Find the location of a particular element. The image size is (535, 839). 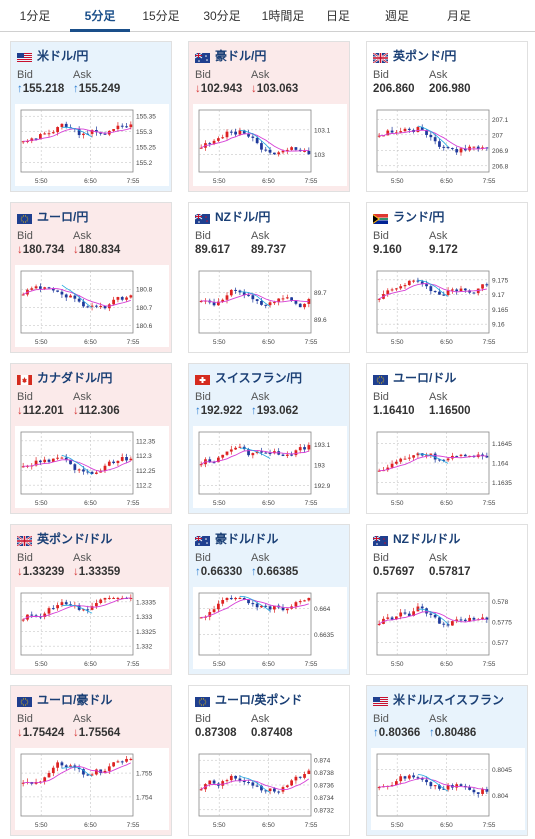

currency-pair-name: スイスフラン/円 is located at coordinates (258, 377).